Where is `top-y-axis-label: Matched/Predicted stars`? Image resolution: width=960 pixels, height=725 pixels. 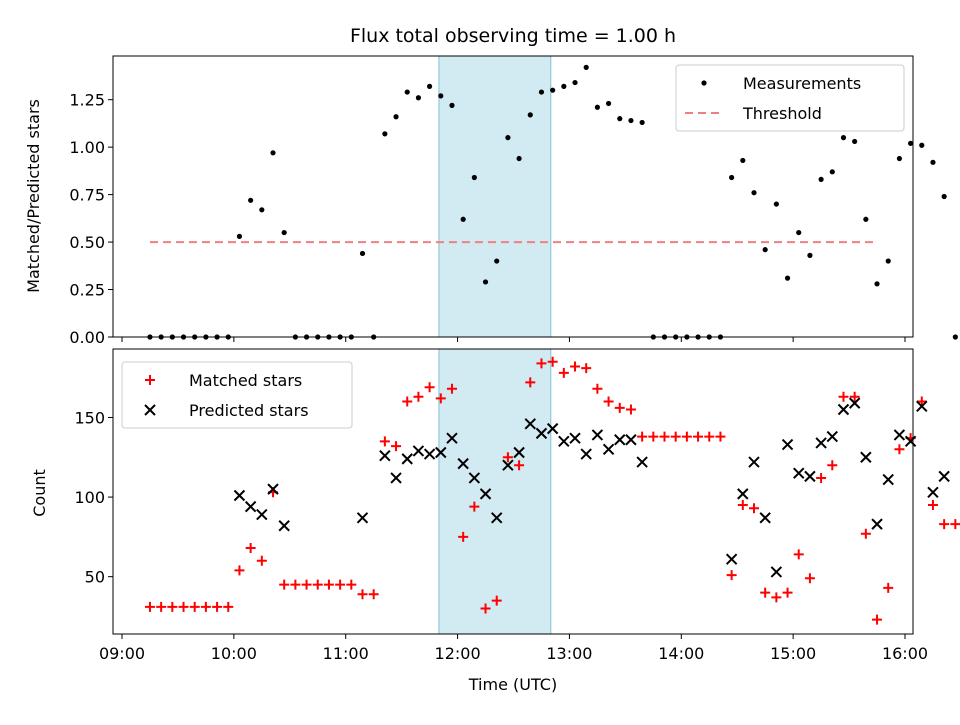
top-y-axis-label: Matched/Predicted stars is located at coordinates (33, 196).